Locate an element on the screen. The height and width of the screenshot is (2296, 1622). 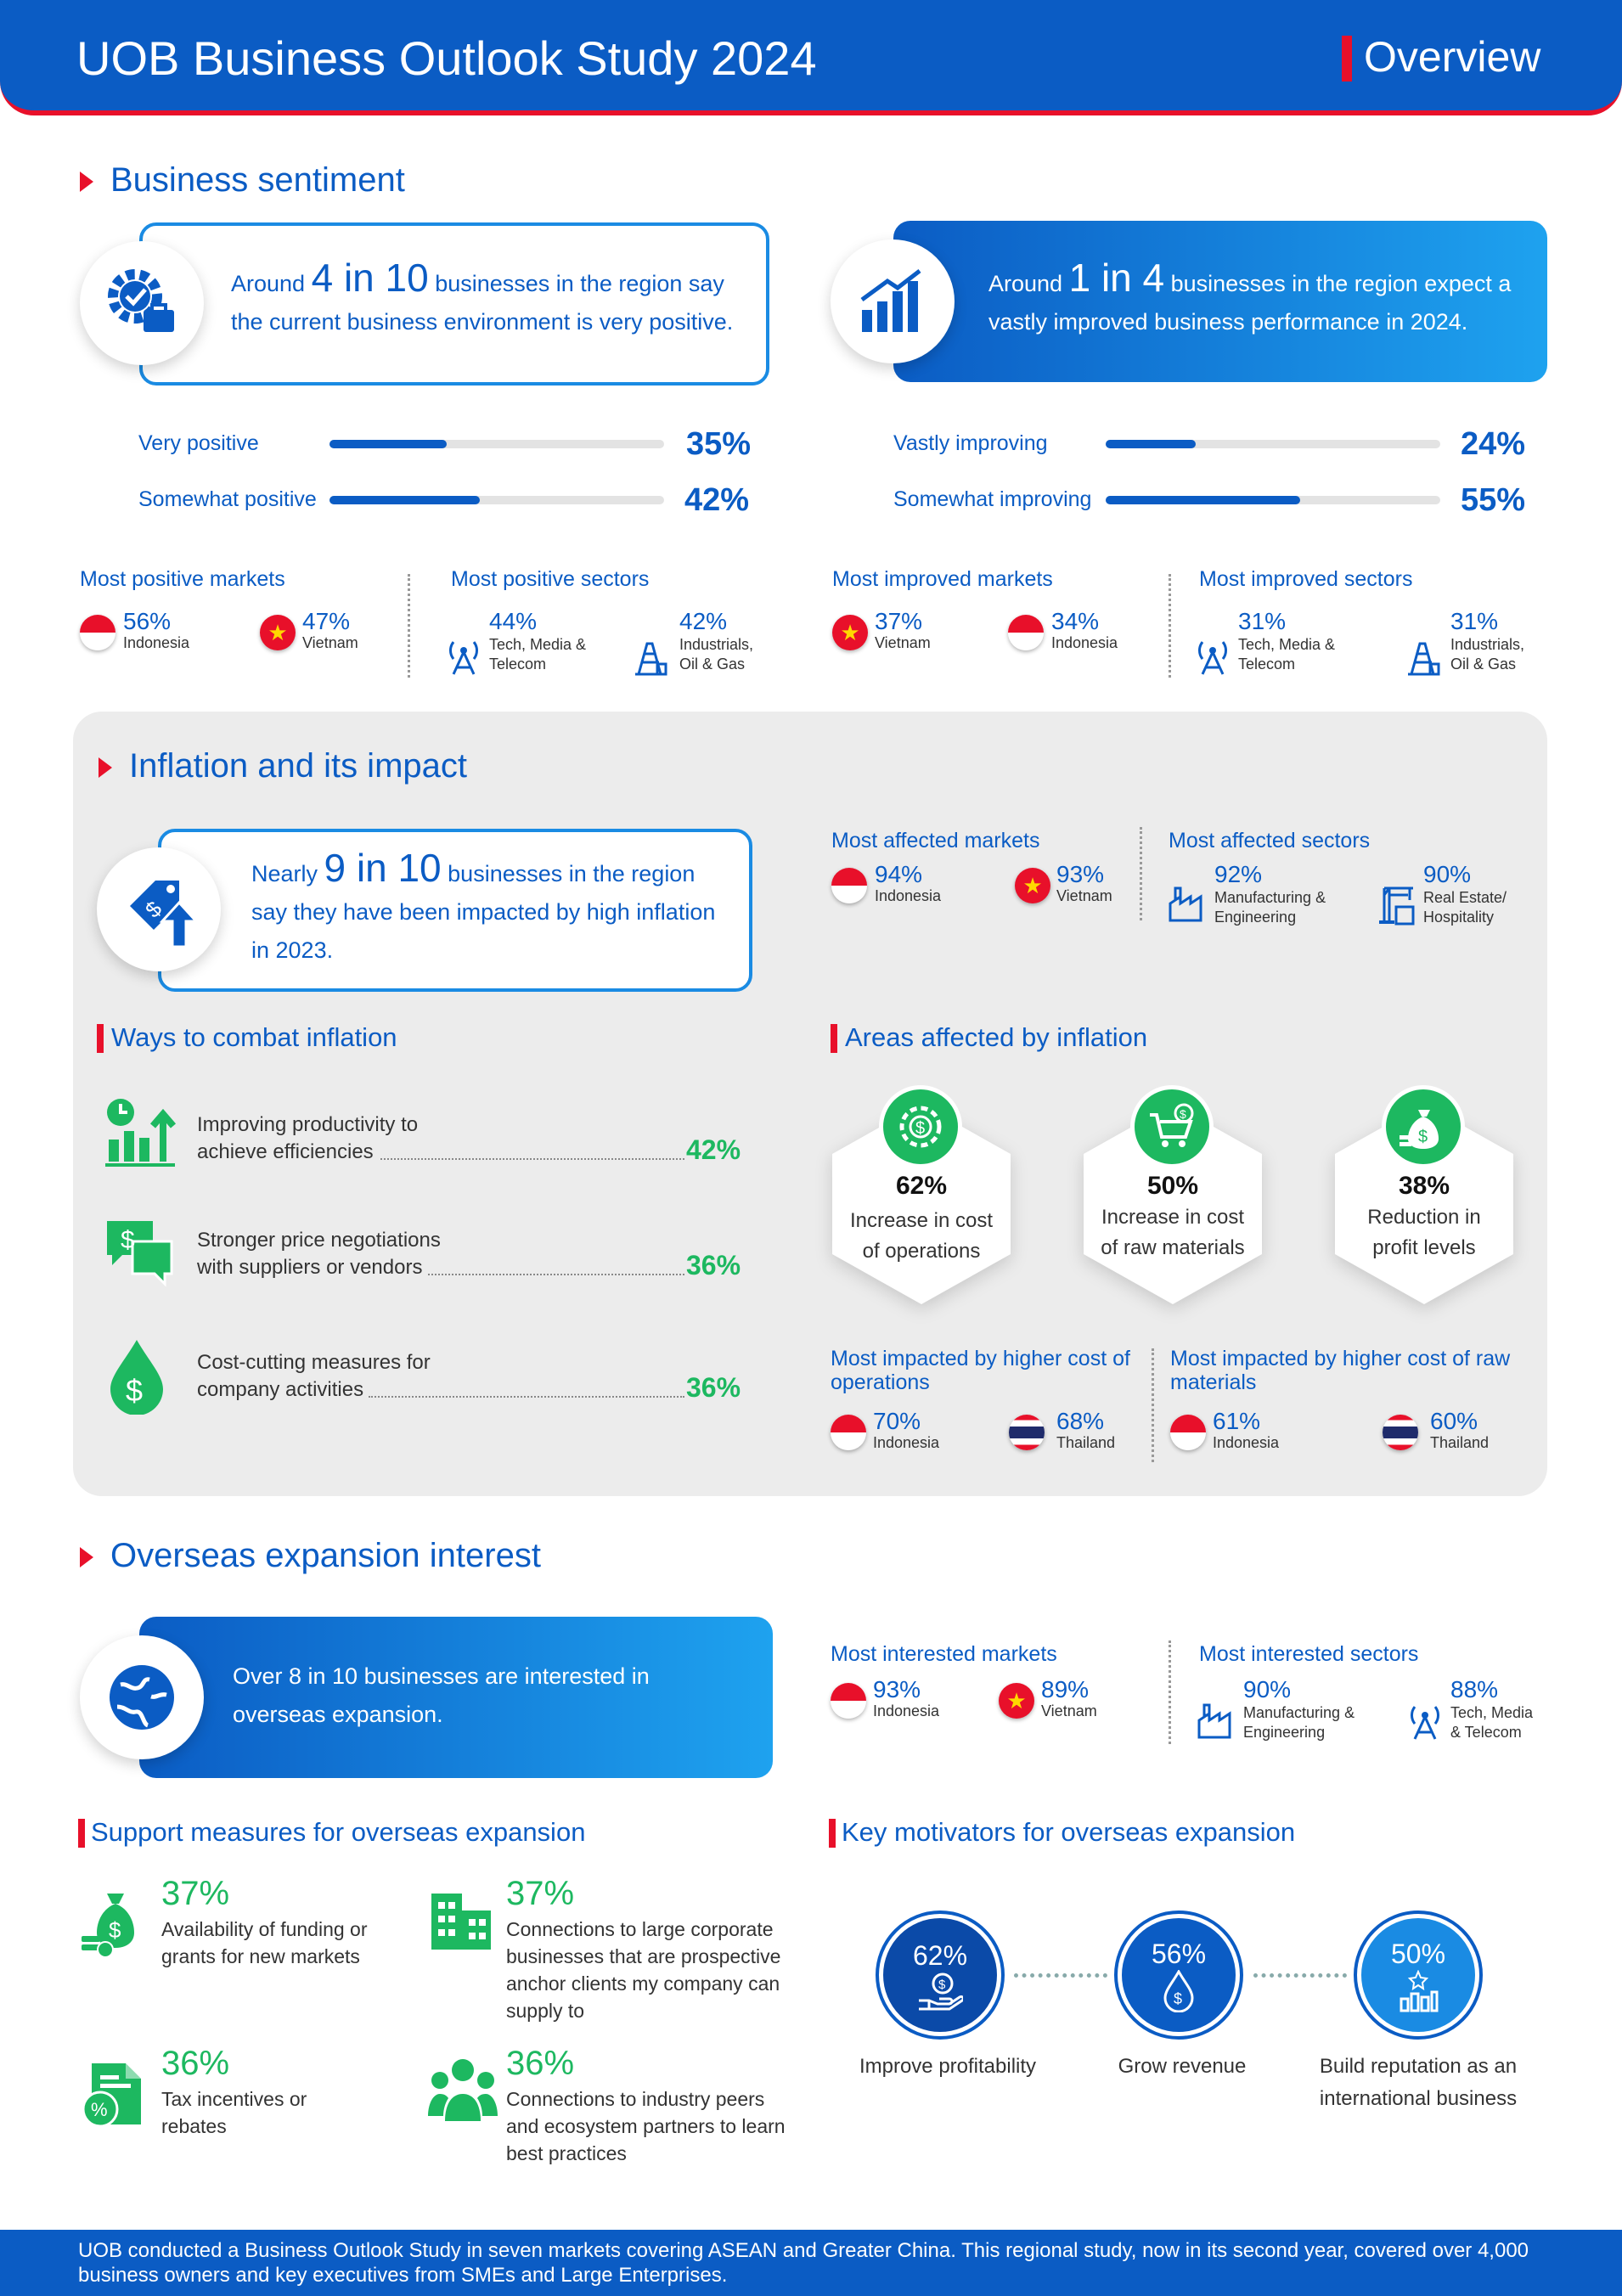
motivator-label: Improve profitability is located at coordinates (948, 2066).